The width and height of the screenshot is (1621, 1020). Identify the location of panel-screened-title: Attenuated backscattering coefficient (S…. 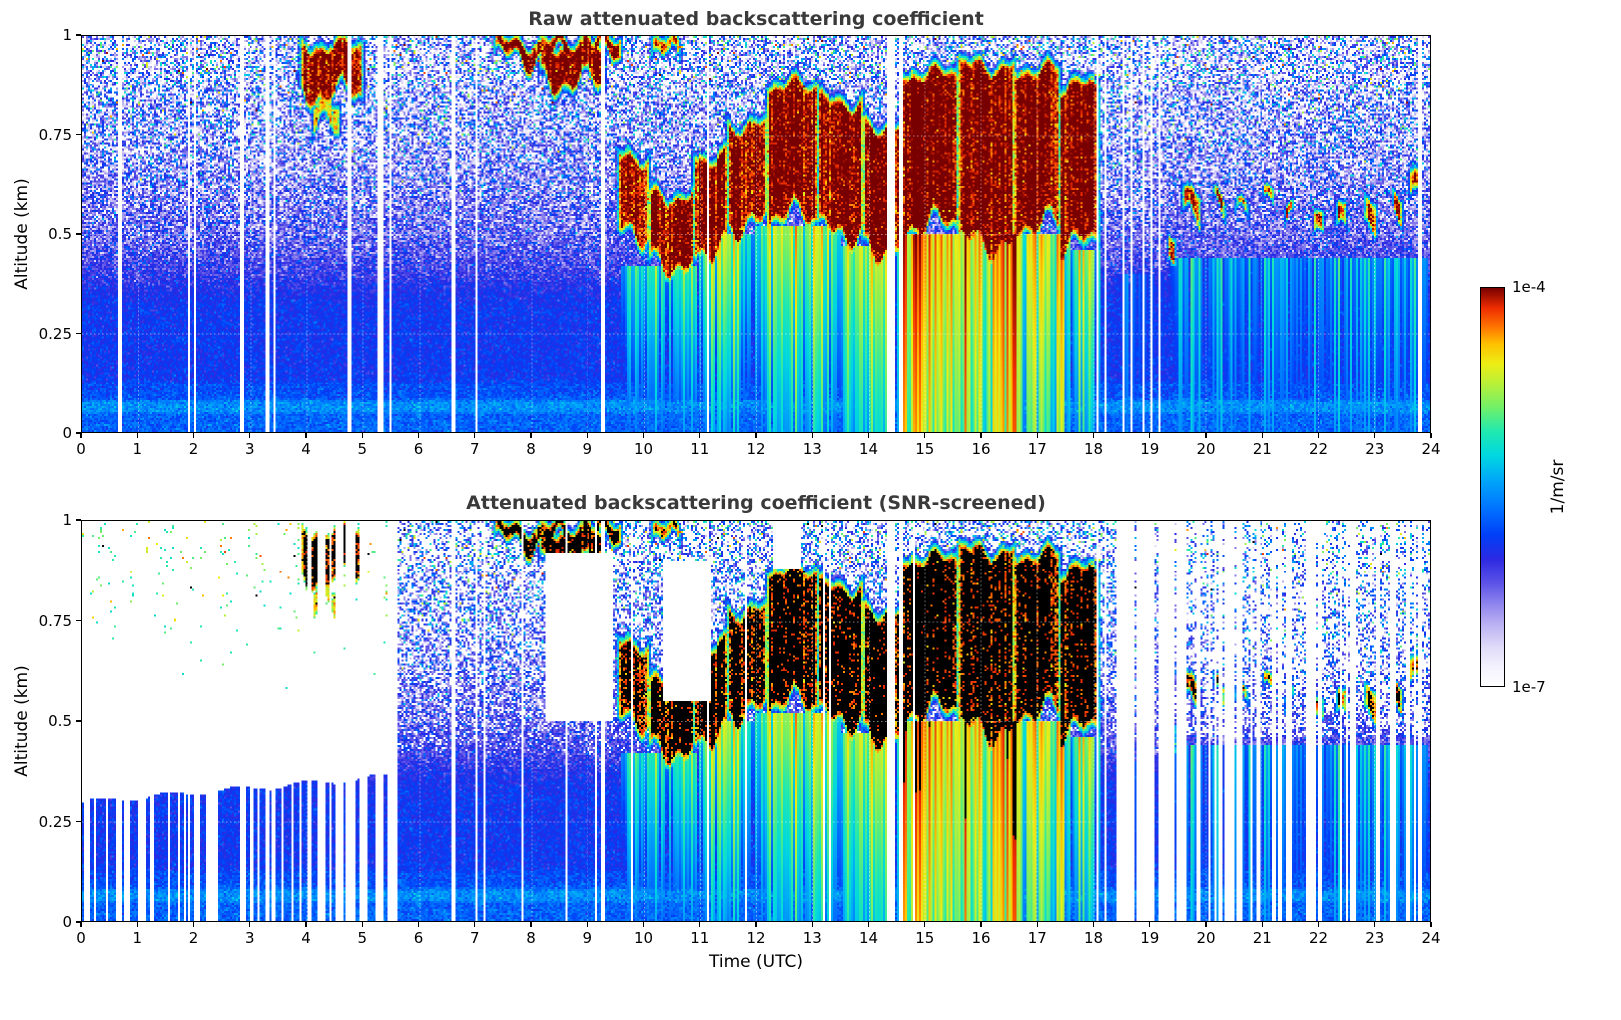
(756, 503).